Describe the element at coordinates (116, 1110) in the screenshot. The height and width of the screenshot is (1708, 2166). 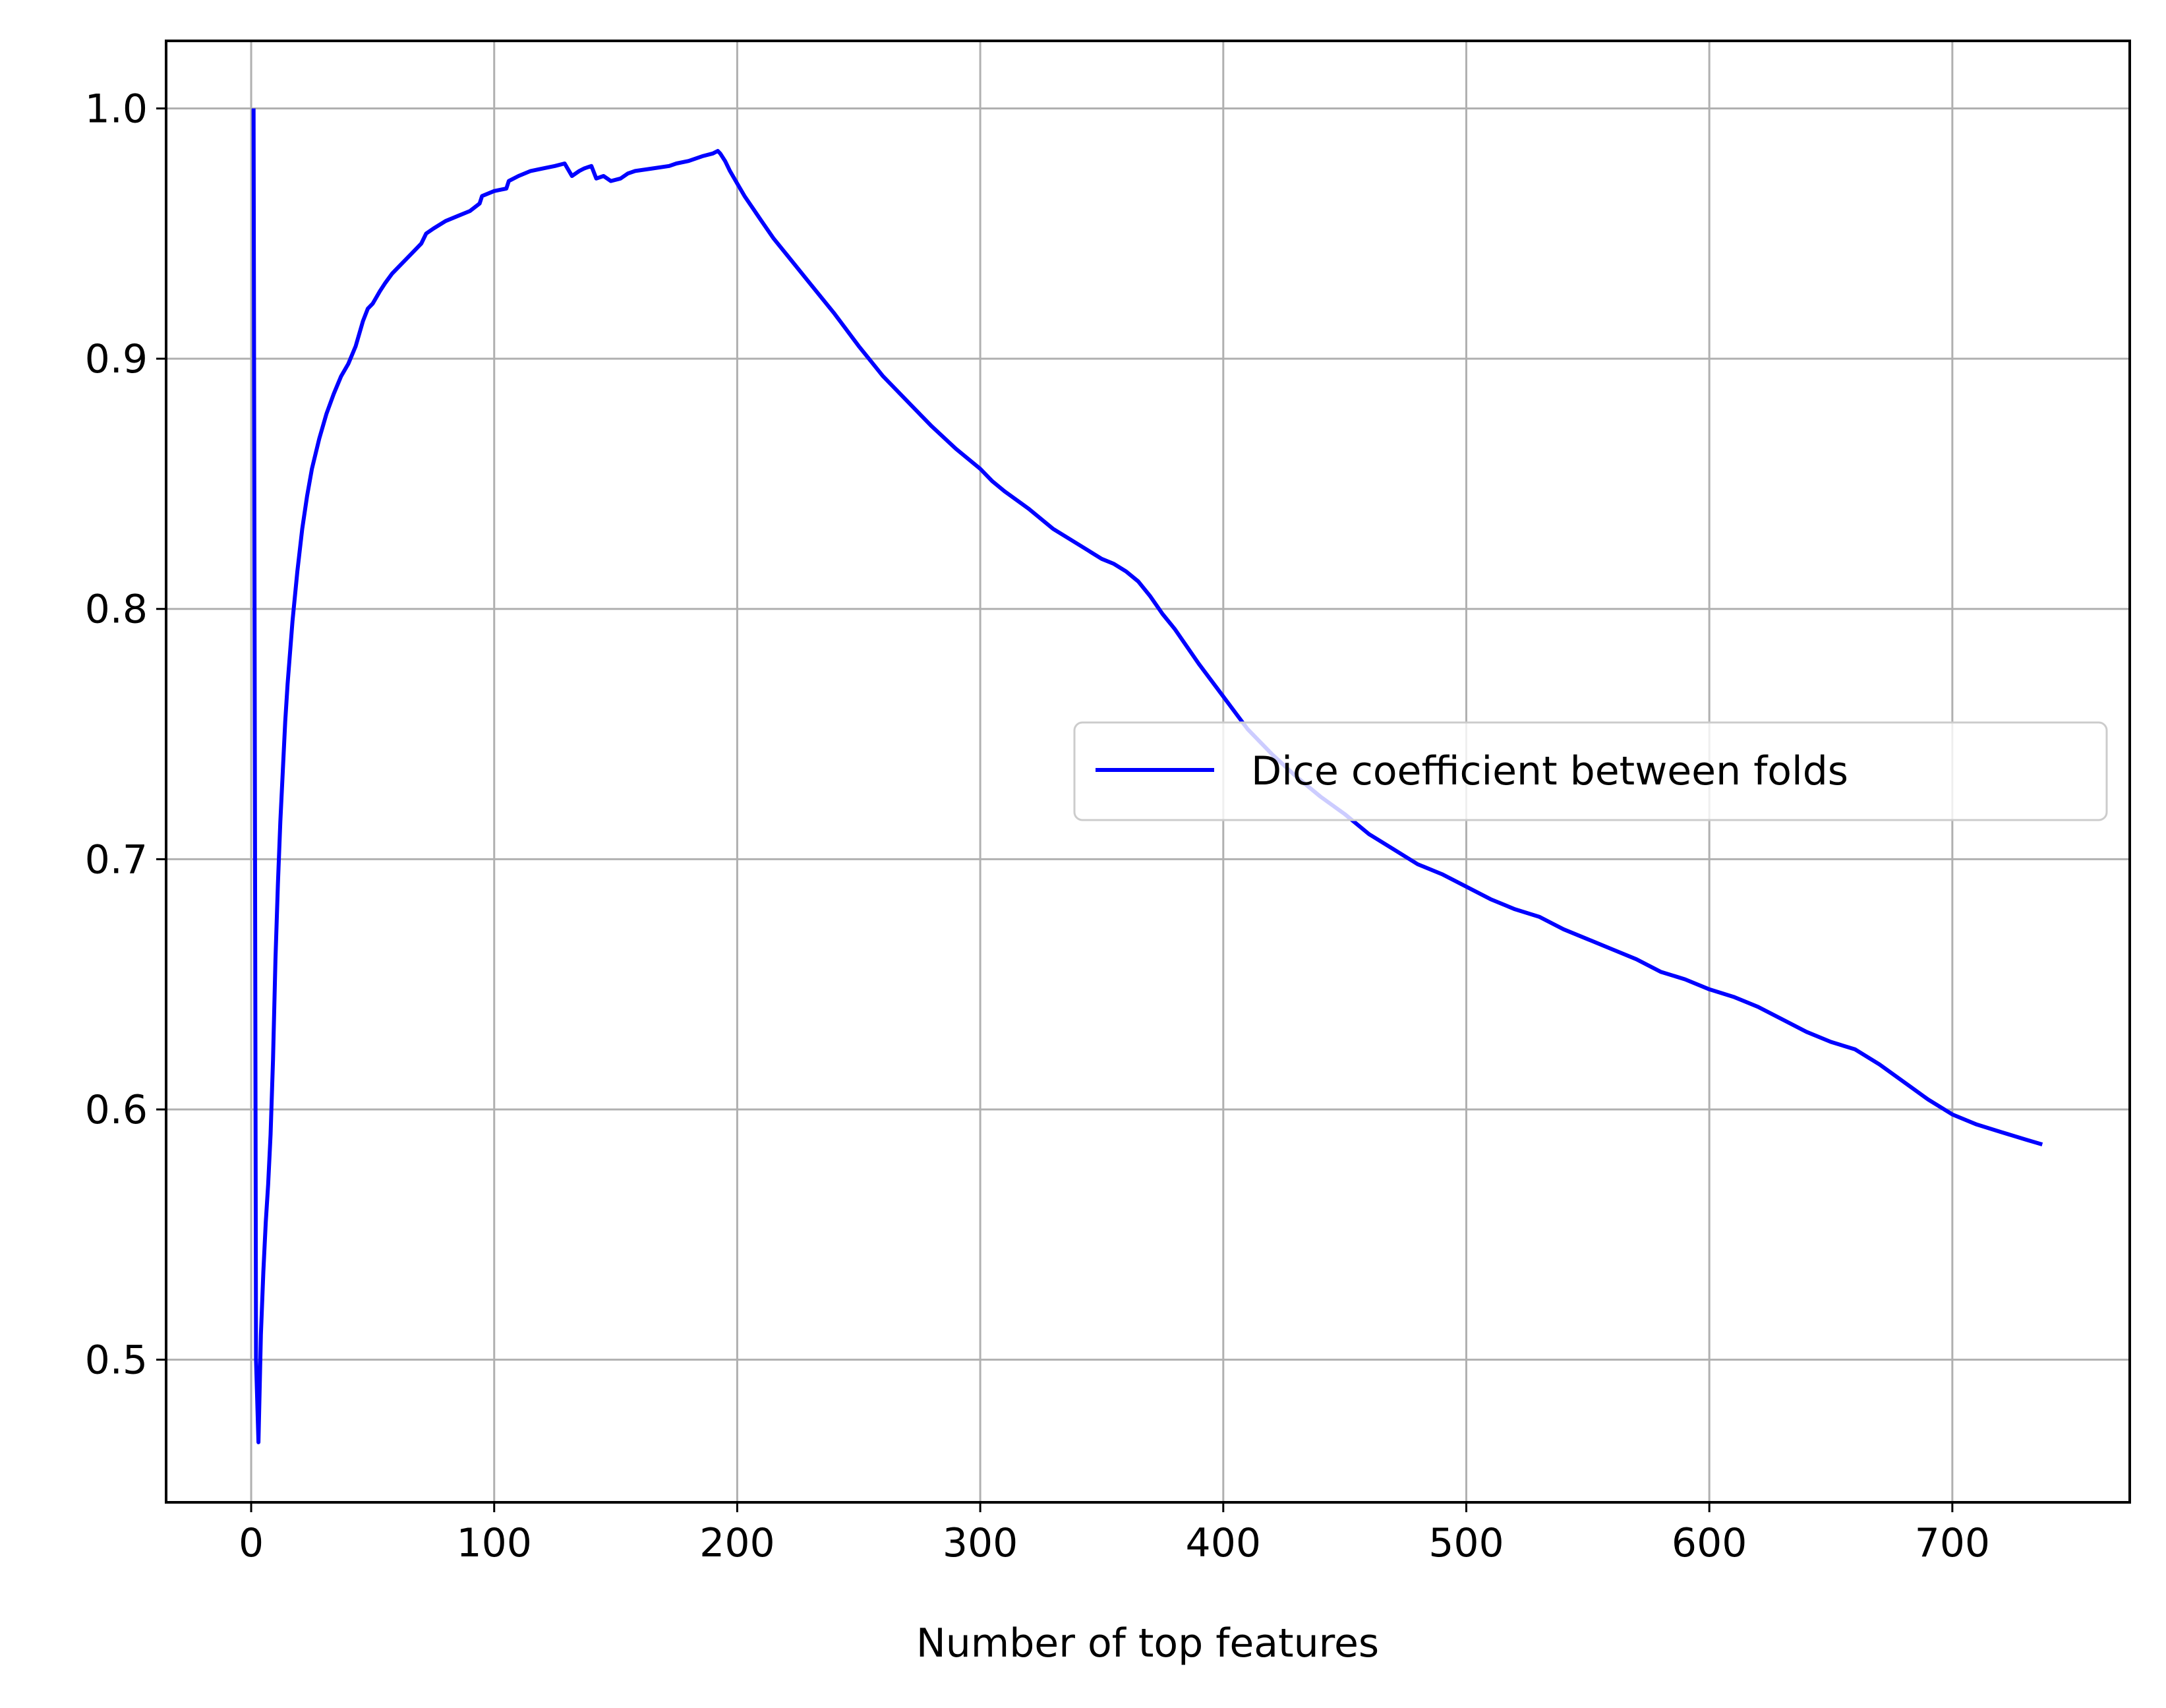
I see `y-tick-label: 0.6` at that location.